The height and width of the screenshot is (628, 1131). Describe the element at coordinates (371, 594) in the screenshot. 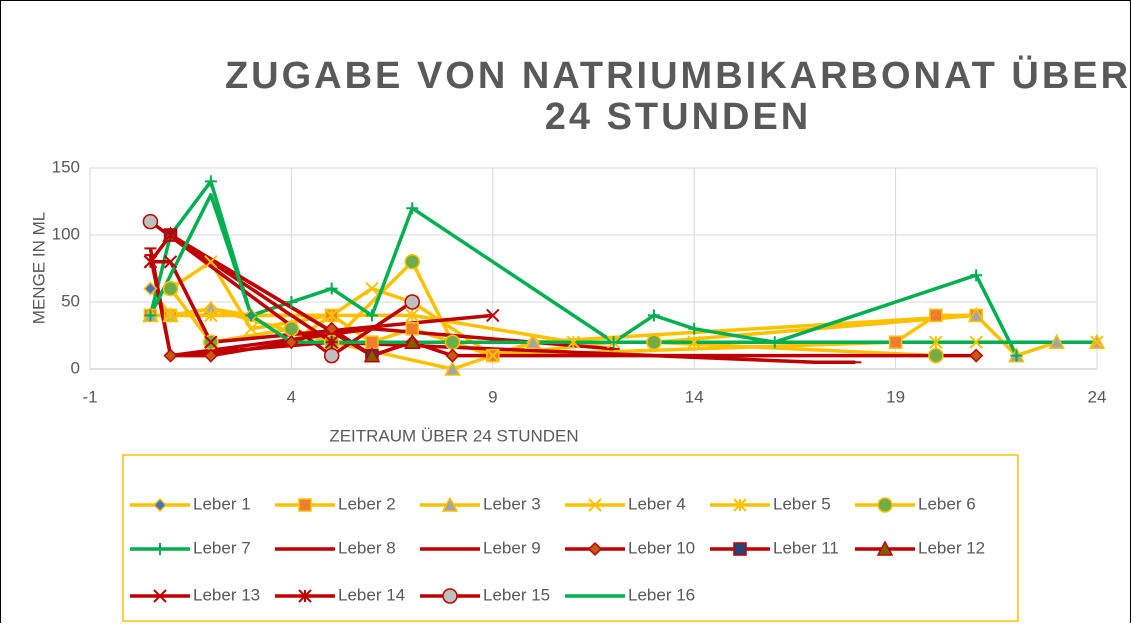

I see `legend-label: Leber 14` at that location.